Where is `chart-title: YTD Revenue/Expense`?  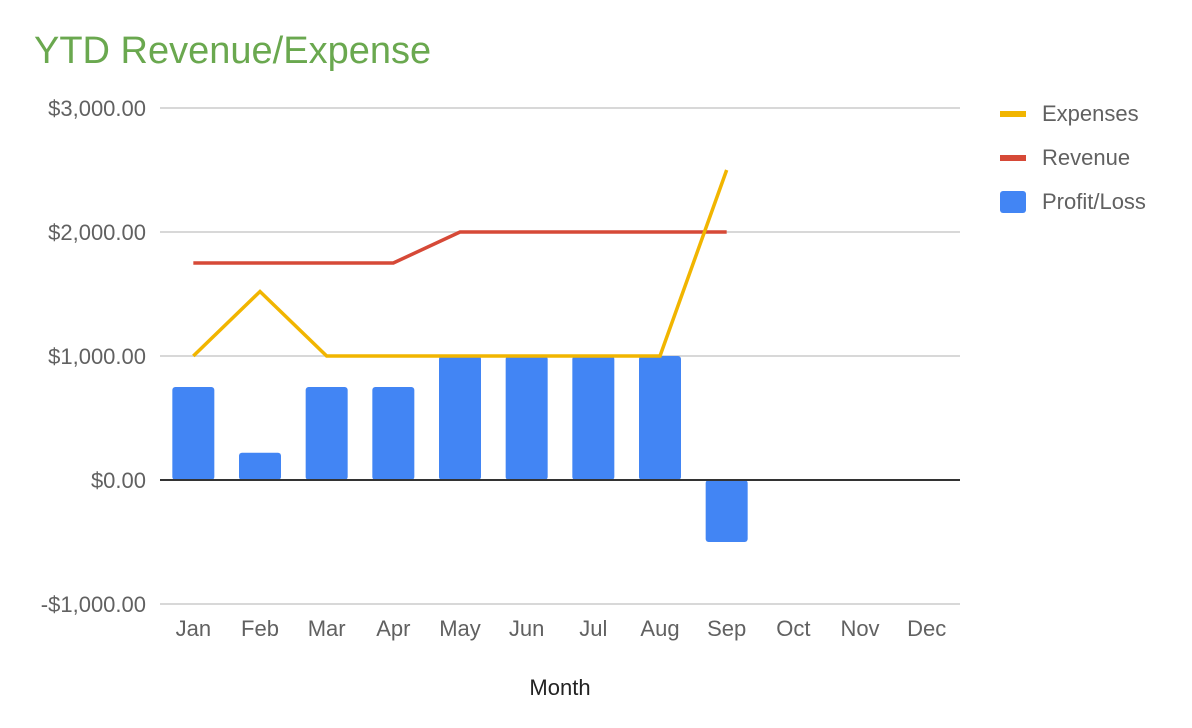 chart-title: YTD Revenue/Expense is located at coordinates (233, 51).